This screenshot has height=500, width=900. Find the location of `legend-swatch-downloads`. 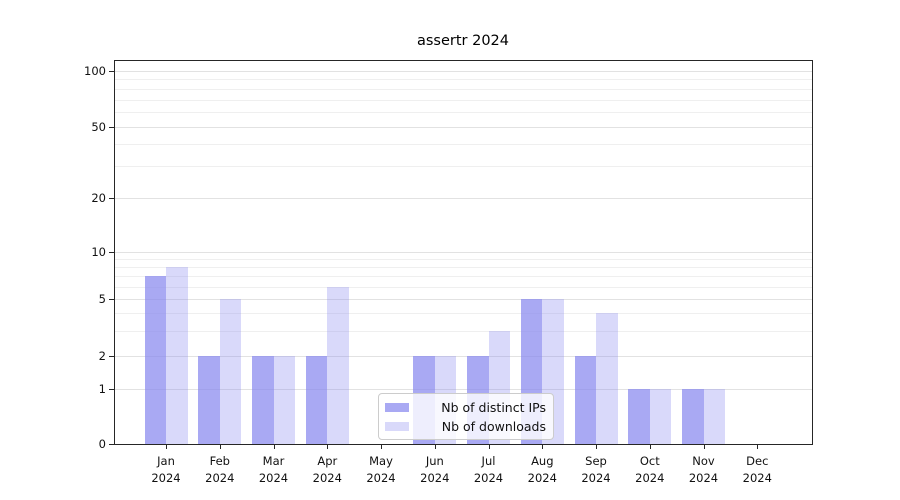

legend-swatch-downloads is located at coordinates (397, 426).